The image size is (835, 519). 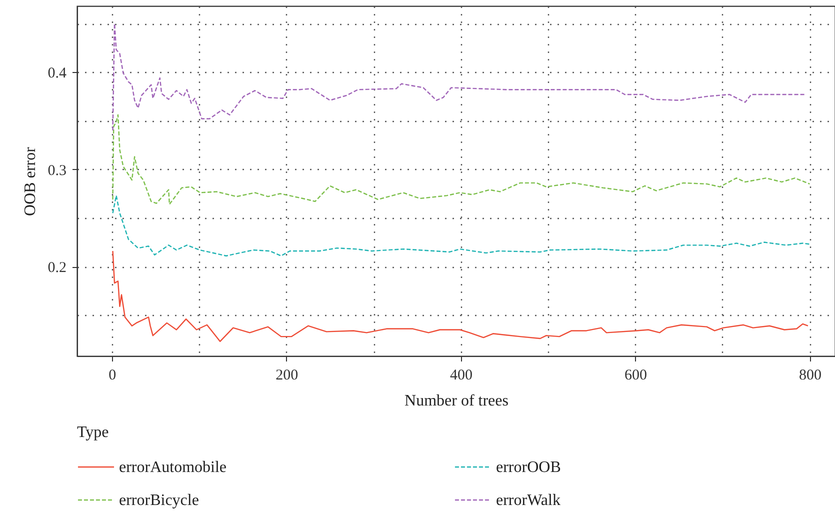 I want to click on legend-label: errorAutomobile, so click(x=173, y=467).